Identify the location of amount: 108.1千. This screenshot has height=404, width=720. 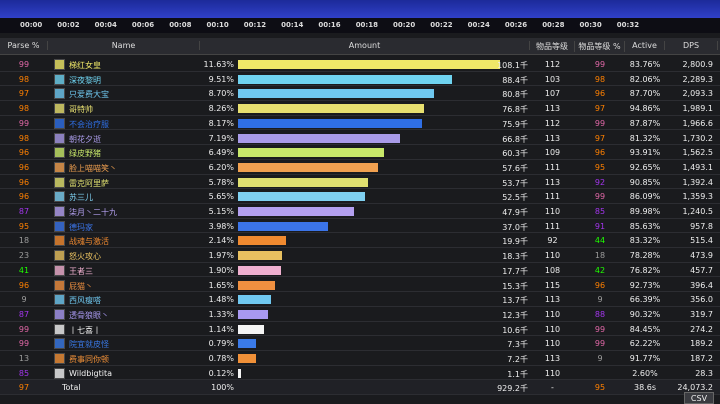
(512, 65).